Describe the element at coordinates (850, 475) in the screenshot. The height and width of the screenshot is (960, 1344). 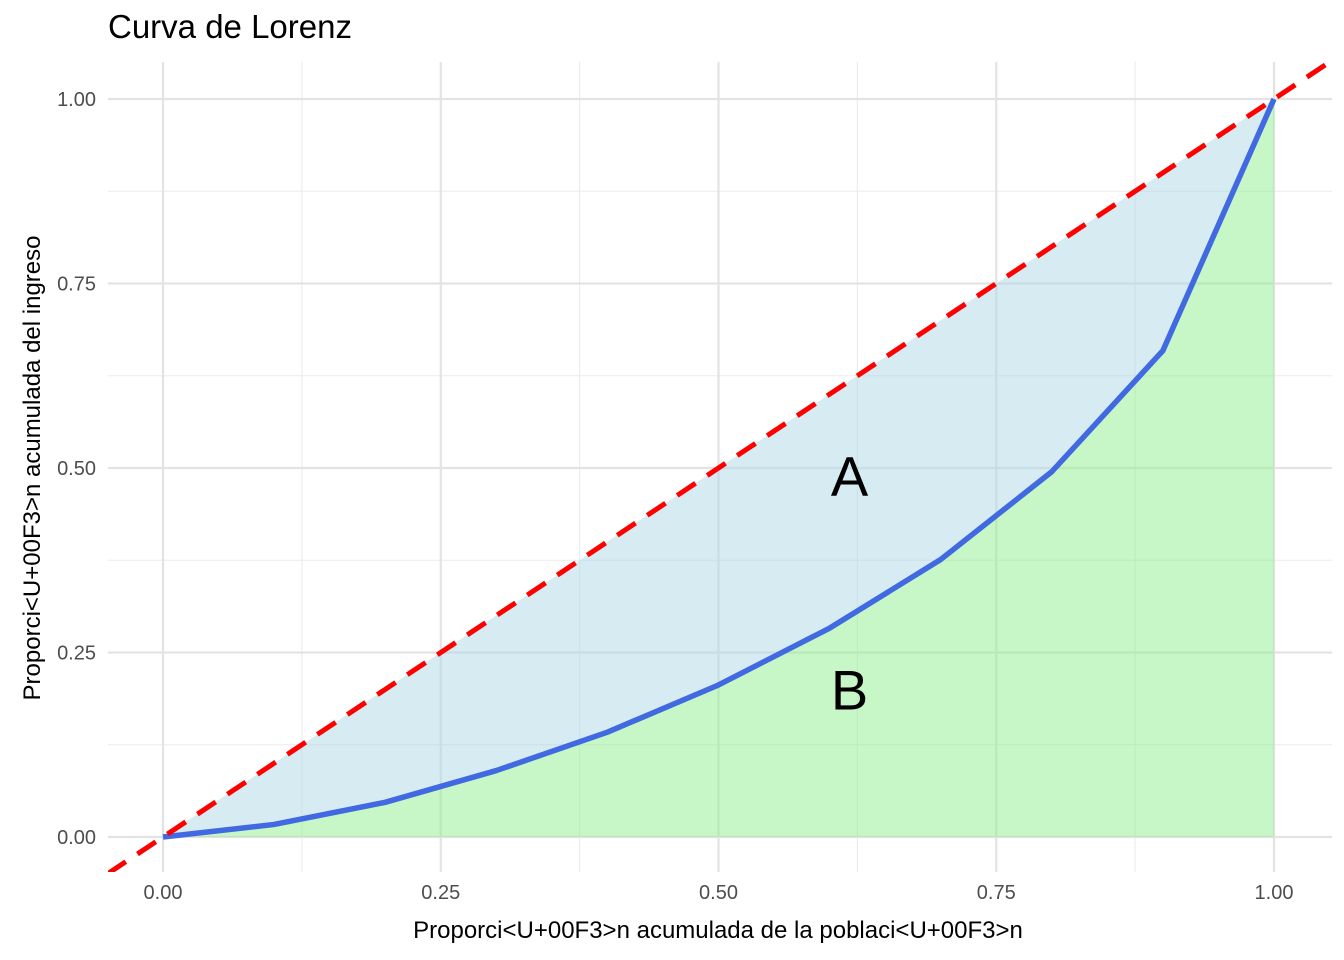
I see `region-label-a: A` at that location.